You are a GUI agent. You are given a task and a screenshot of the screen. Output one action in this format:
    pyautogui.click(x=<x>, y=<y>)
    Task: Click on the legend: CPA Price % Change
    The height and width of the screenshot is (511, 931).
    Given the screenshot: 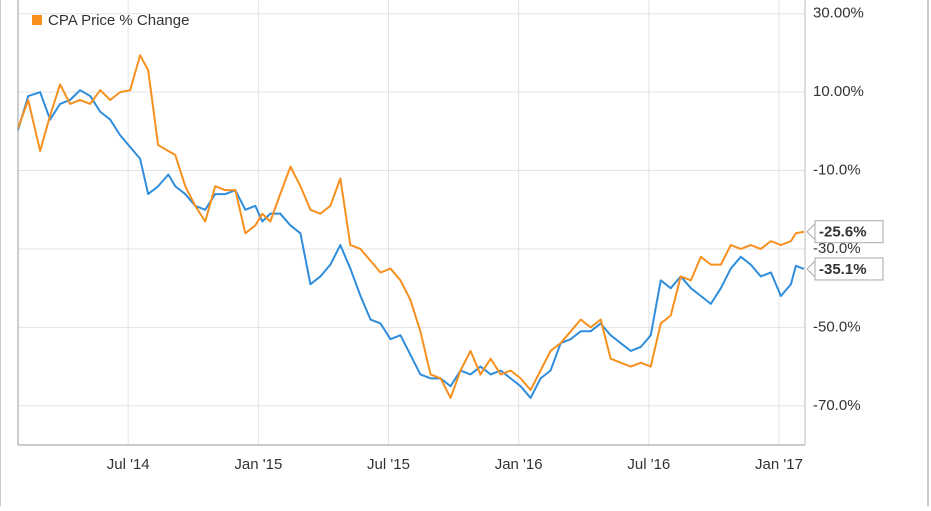 What is the action you would take?
    pyautogui.click(x=110, y=20)
    